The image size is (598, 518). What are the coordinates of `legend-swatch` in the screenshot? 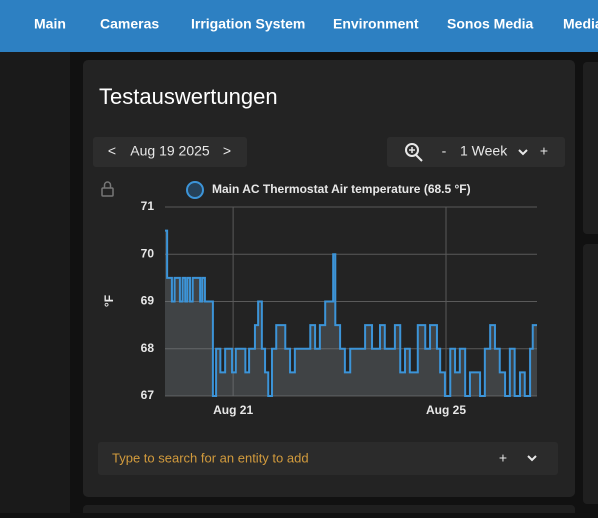 It's located at (195, 190).